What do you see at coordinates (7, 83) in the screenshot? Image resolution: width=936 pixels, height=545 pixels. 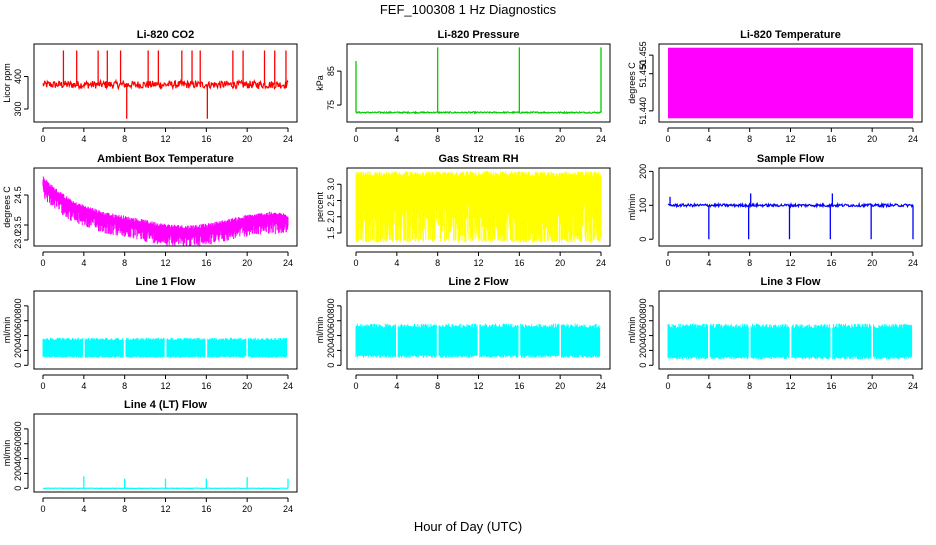 I see `y-axis-label: Licor ppm` at bounding box center [7, 83].